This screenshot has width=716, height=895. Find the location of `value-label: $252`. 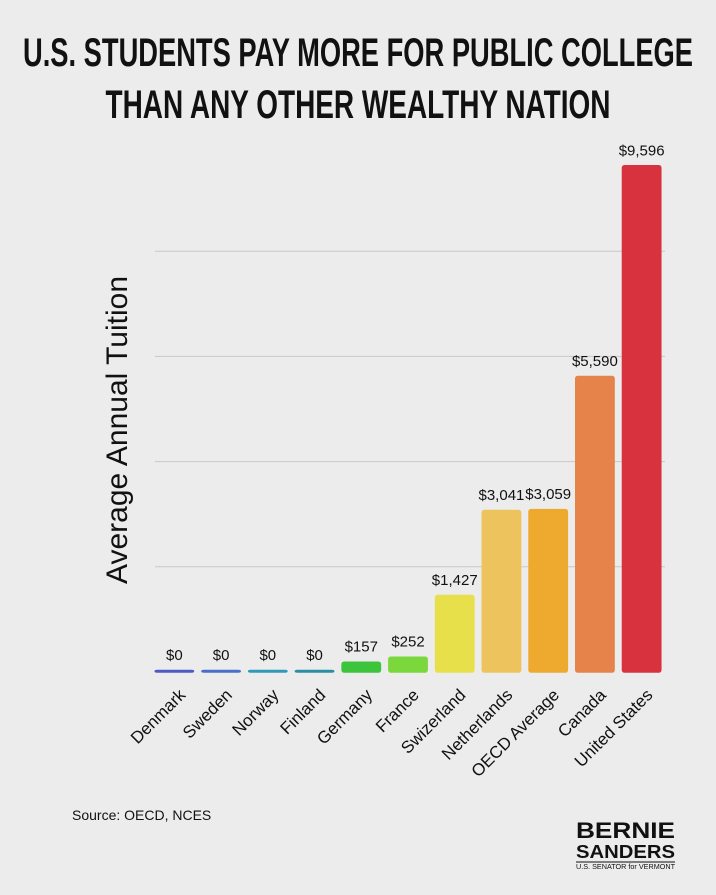

value-label: $252 is located at coordinates (407, 642).